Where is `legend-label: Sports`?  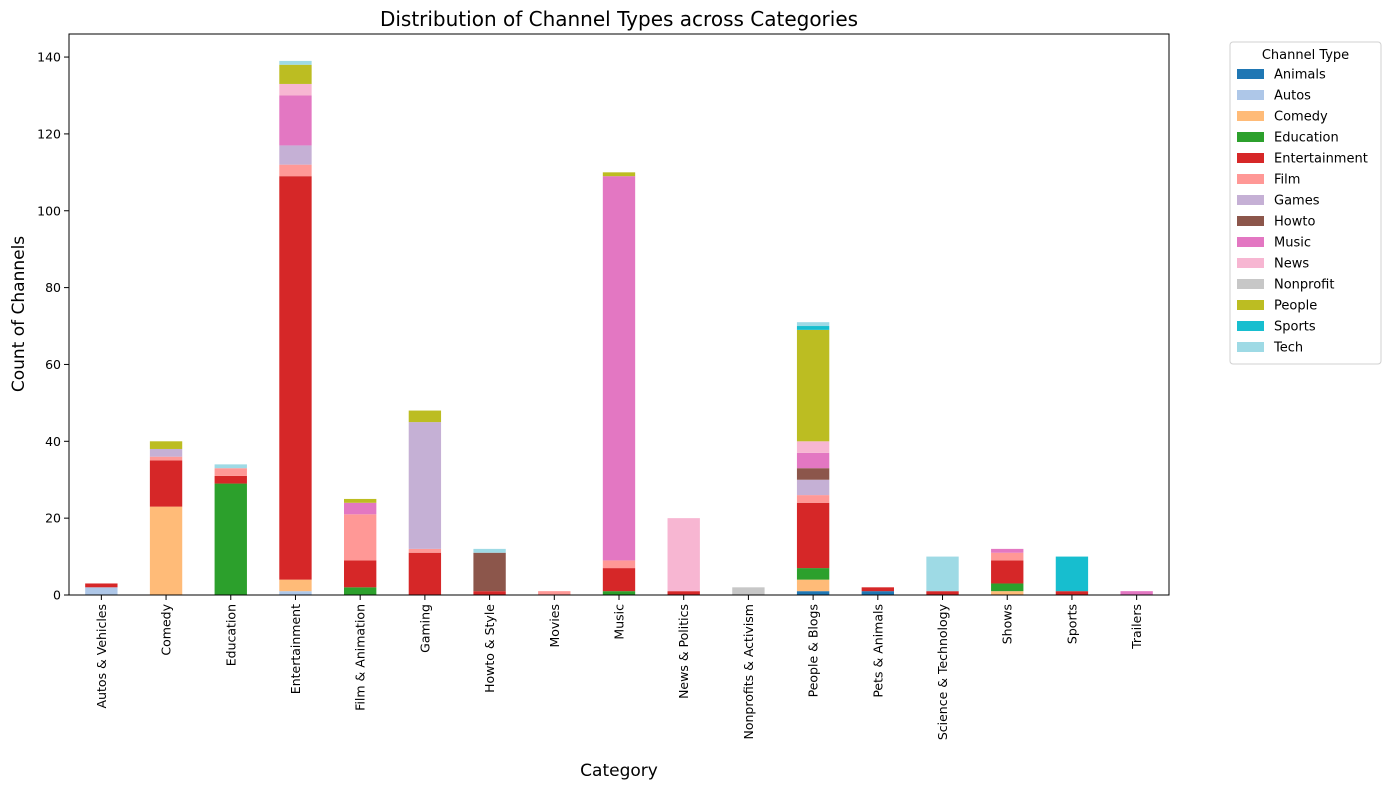
legend-label: Sports is located at coordinates (1295, 327).